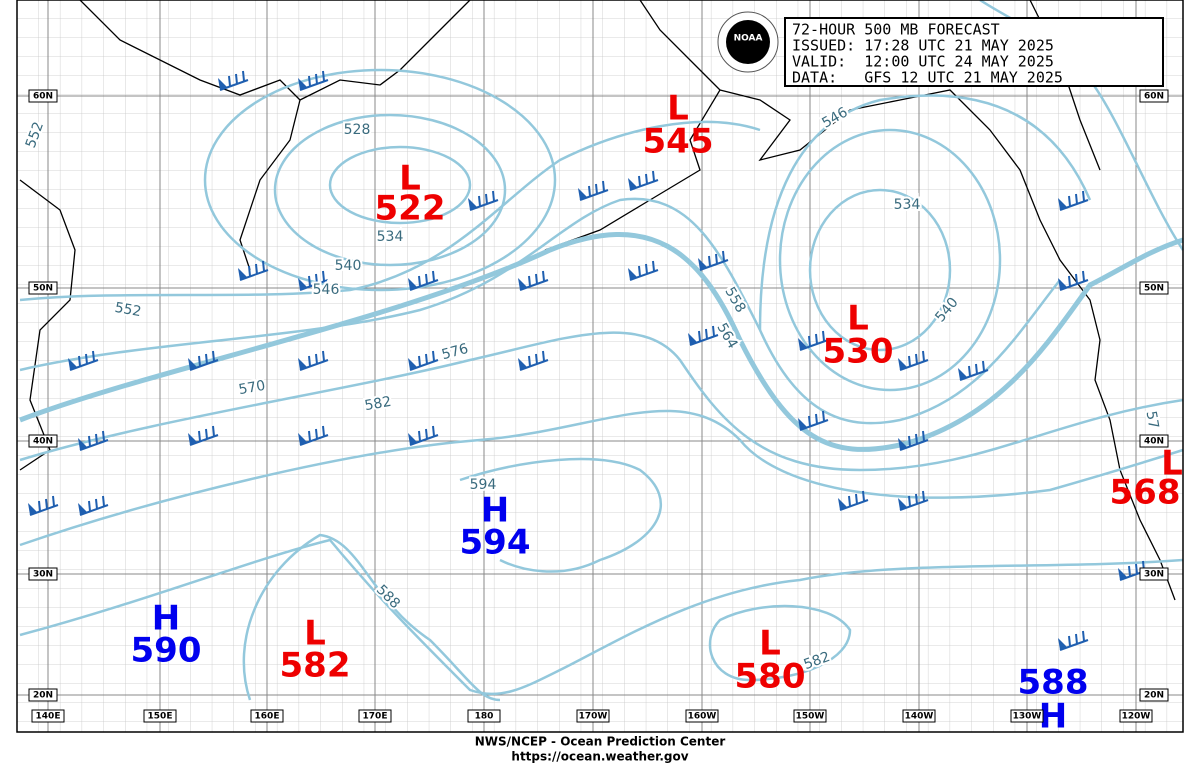 Image resolution: width=1200 pixels, height=764 pixels. What do you see at coordinates (858, 352) in the screenshot?
I see `center-value: 530` at bounding box center [858, 352].